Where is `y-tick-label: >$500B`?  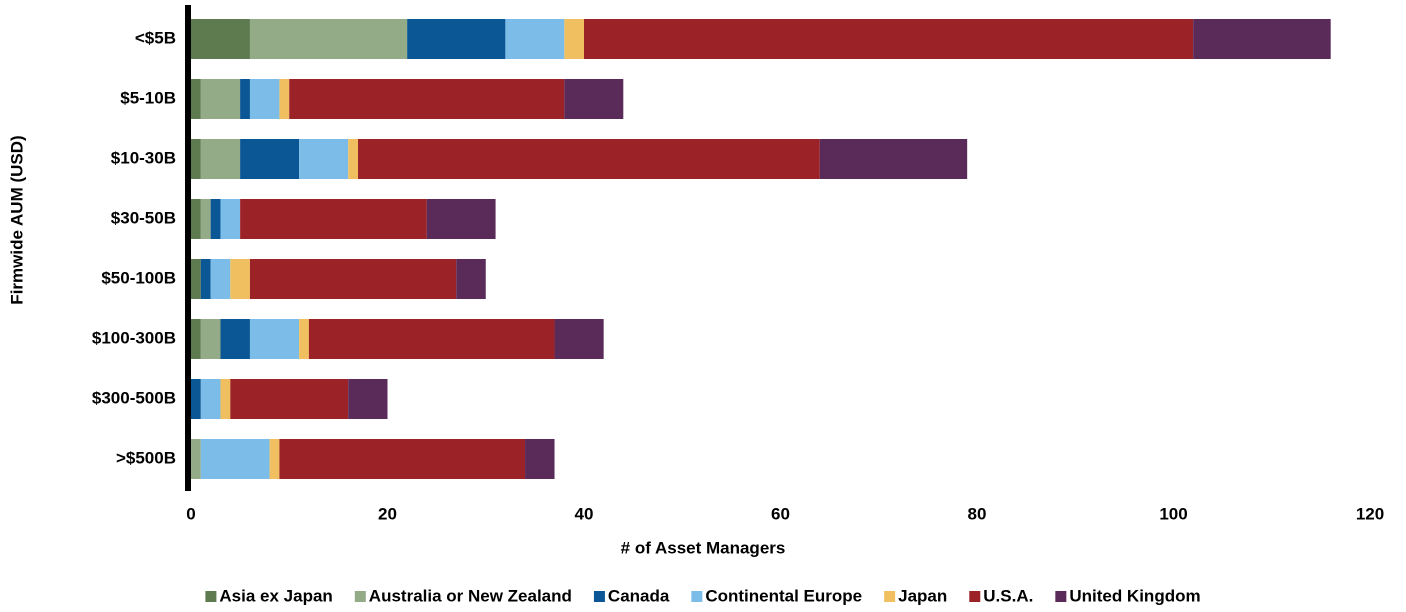
y-tick-label: >$500B is located at coordinates (146, 457).